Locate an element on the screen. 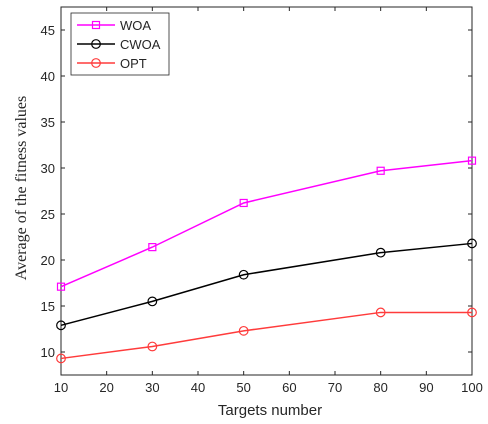 The image size is (488, 424). y-tick-label: 30 is located at coordinates (48, 168).